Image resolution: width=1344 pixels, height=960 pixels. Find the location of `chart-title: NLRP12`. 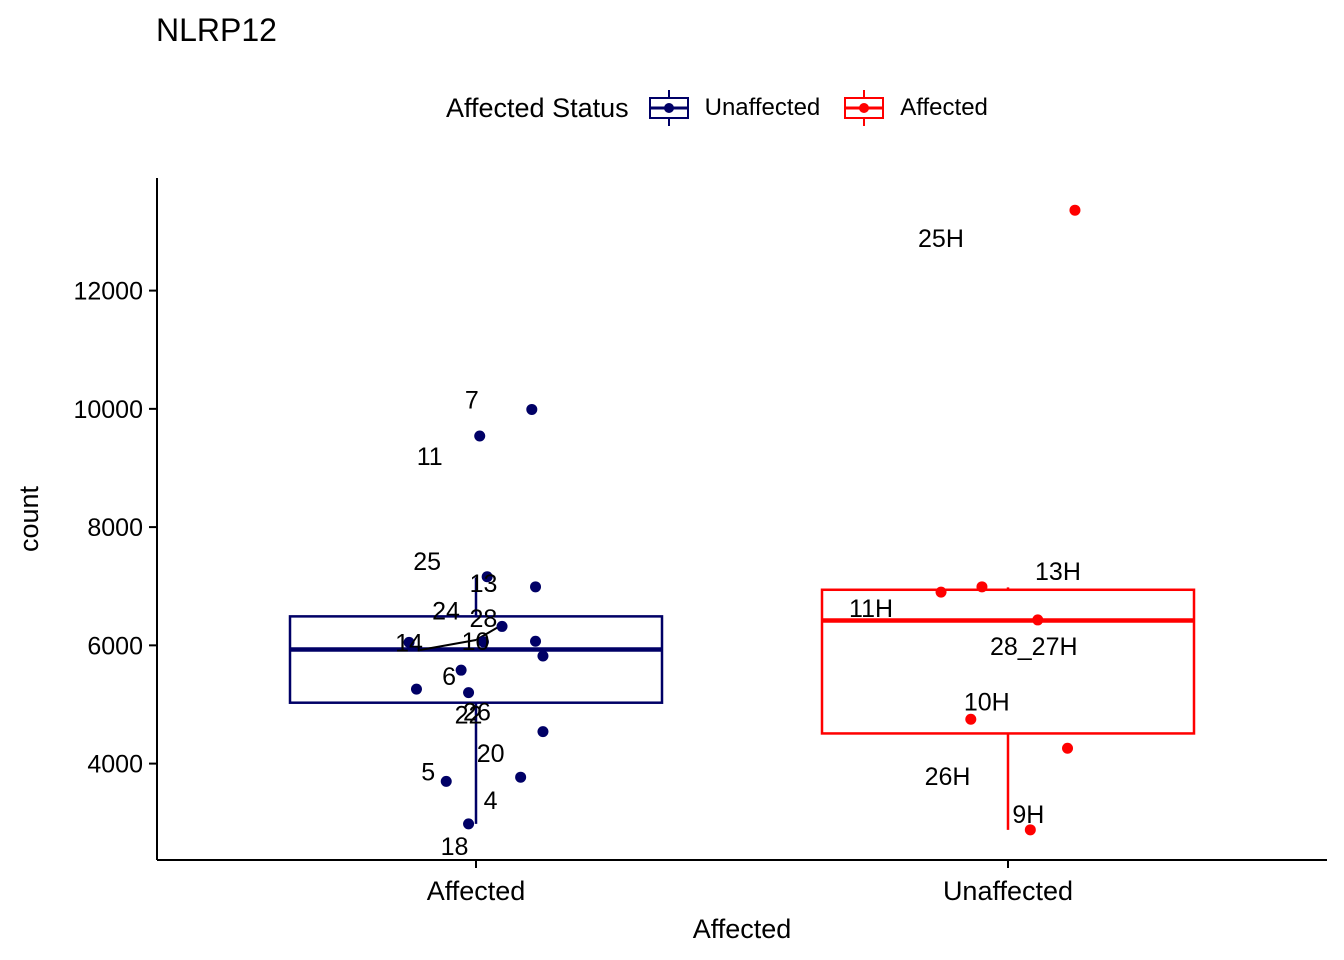

chart-title: NLRP12 is located at coordinates (216, 30).